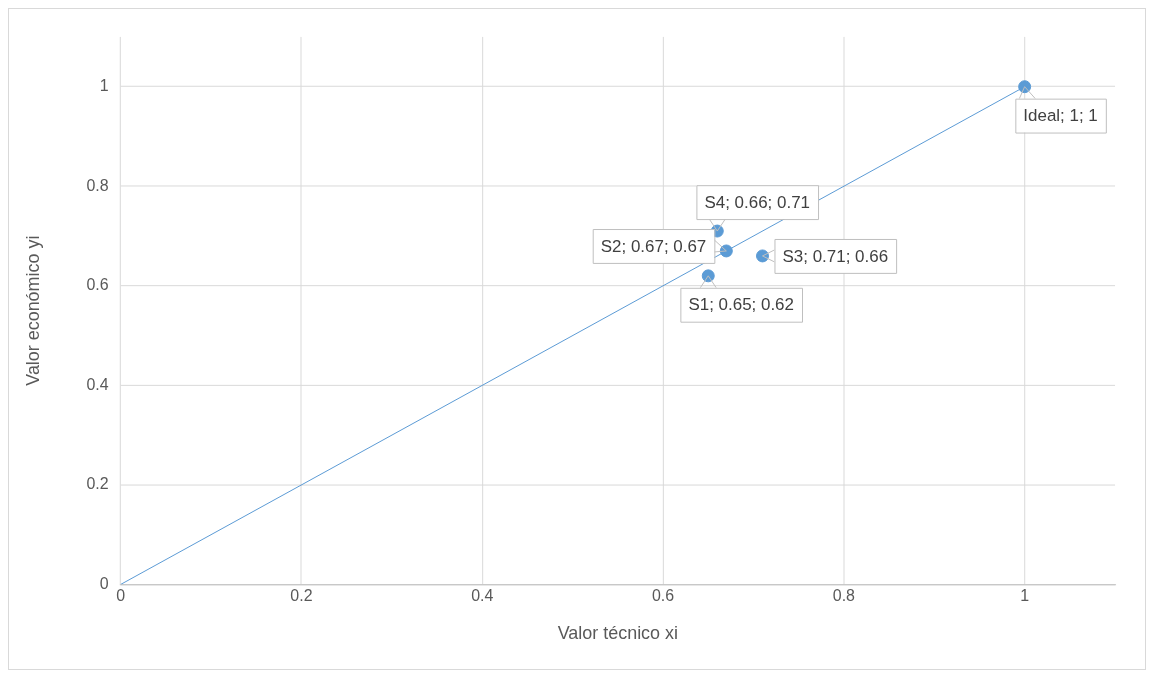 The image size is (1154, 678). I want to click on x-tick-label: 0.6, so click(663, 596).